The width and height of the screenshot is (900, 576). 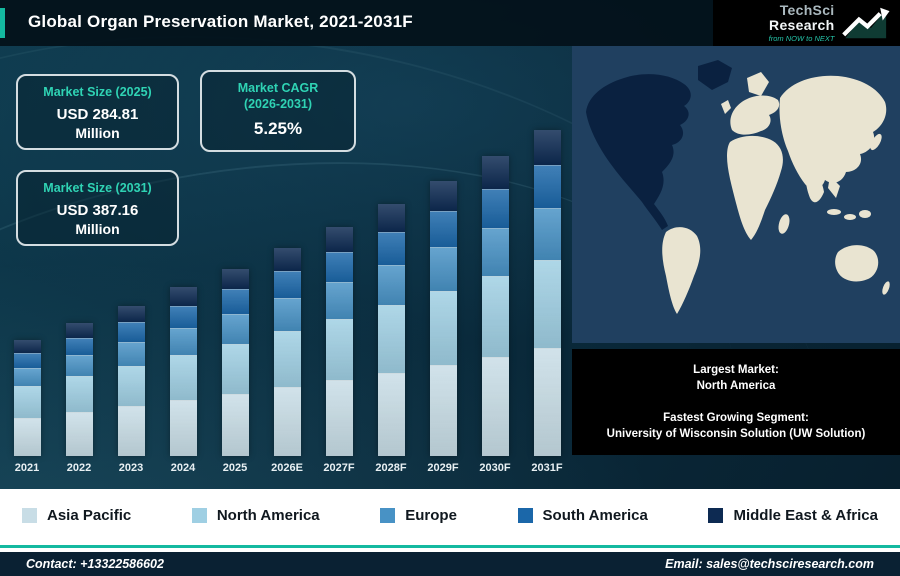 I want to click on contact-email: Email: sales@techsciresearch.com, so click(x=769, y=564).